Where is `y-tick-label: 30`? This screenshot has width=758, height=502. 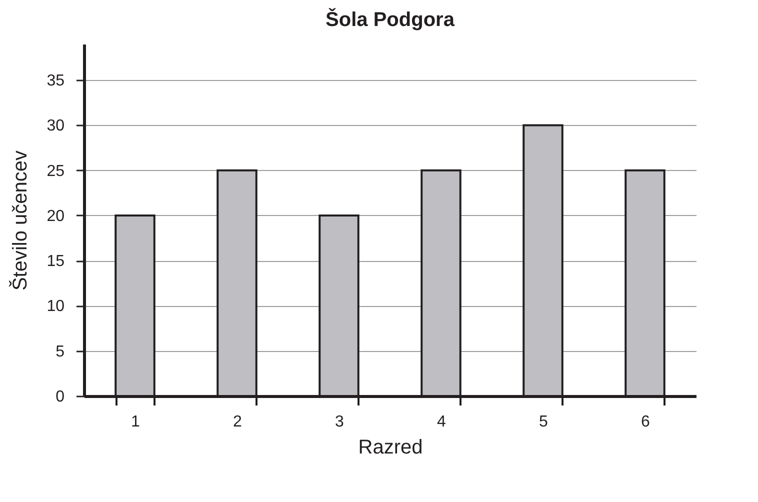
y-tick-label: 30 is located at coordinates (55, 126).